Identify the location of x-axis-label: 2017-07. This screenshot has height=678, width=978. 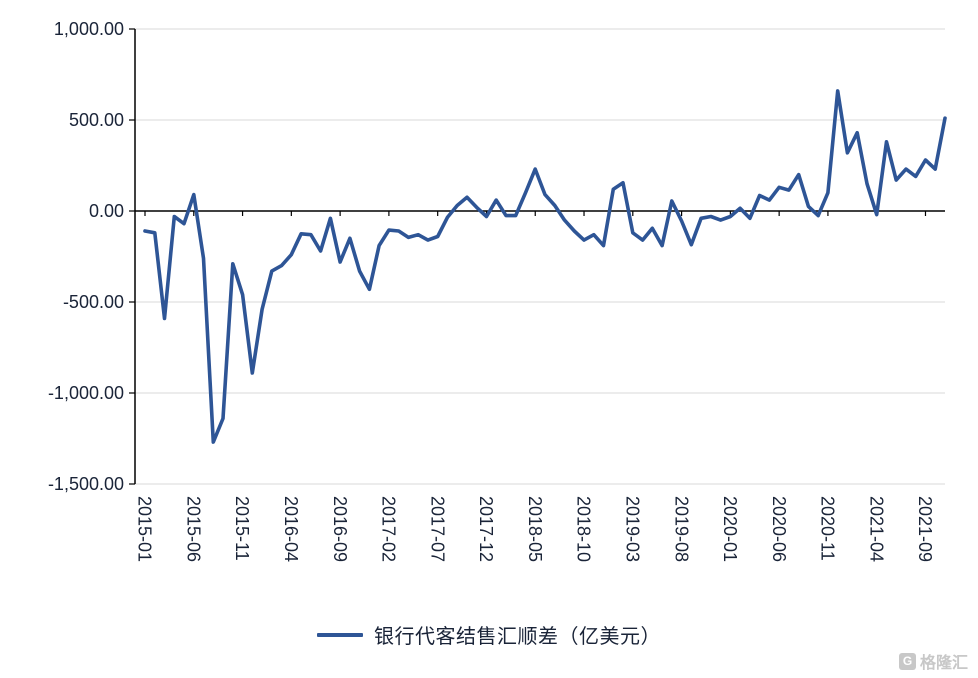
(437, 529).